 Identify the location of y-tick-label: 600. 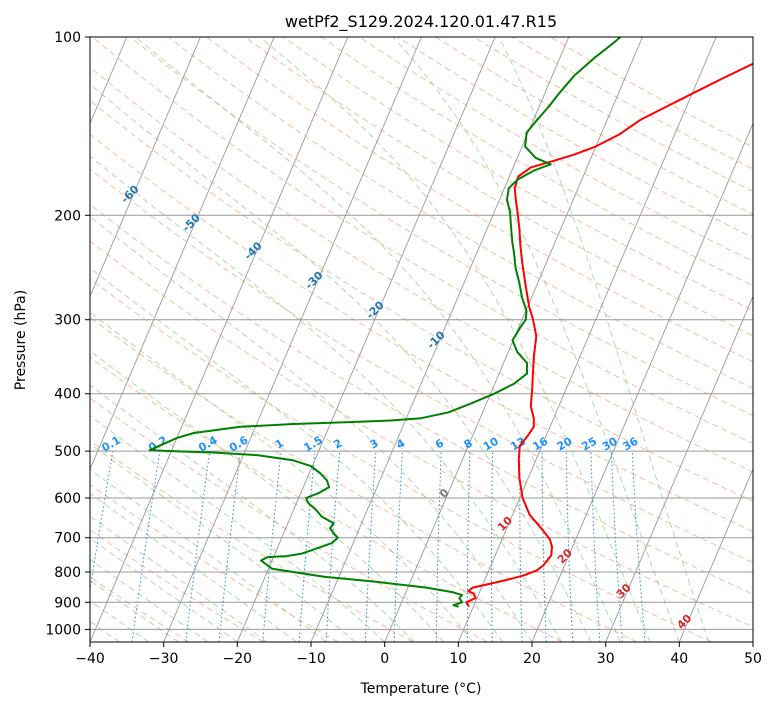
(67, 499).